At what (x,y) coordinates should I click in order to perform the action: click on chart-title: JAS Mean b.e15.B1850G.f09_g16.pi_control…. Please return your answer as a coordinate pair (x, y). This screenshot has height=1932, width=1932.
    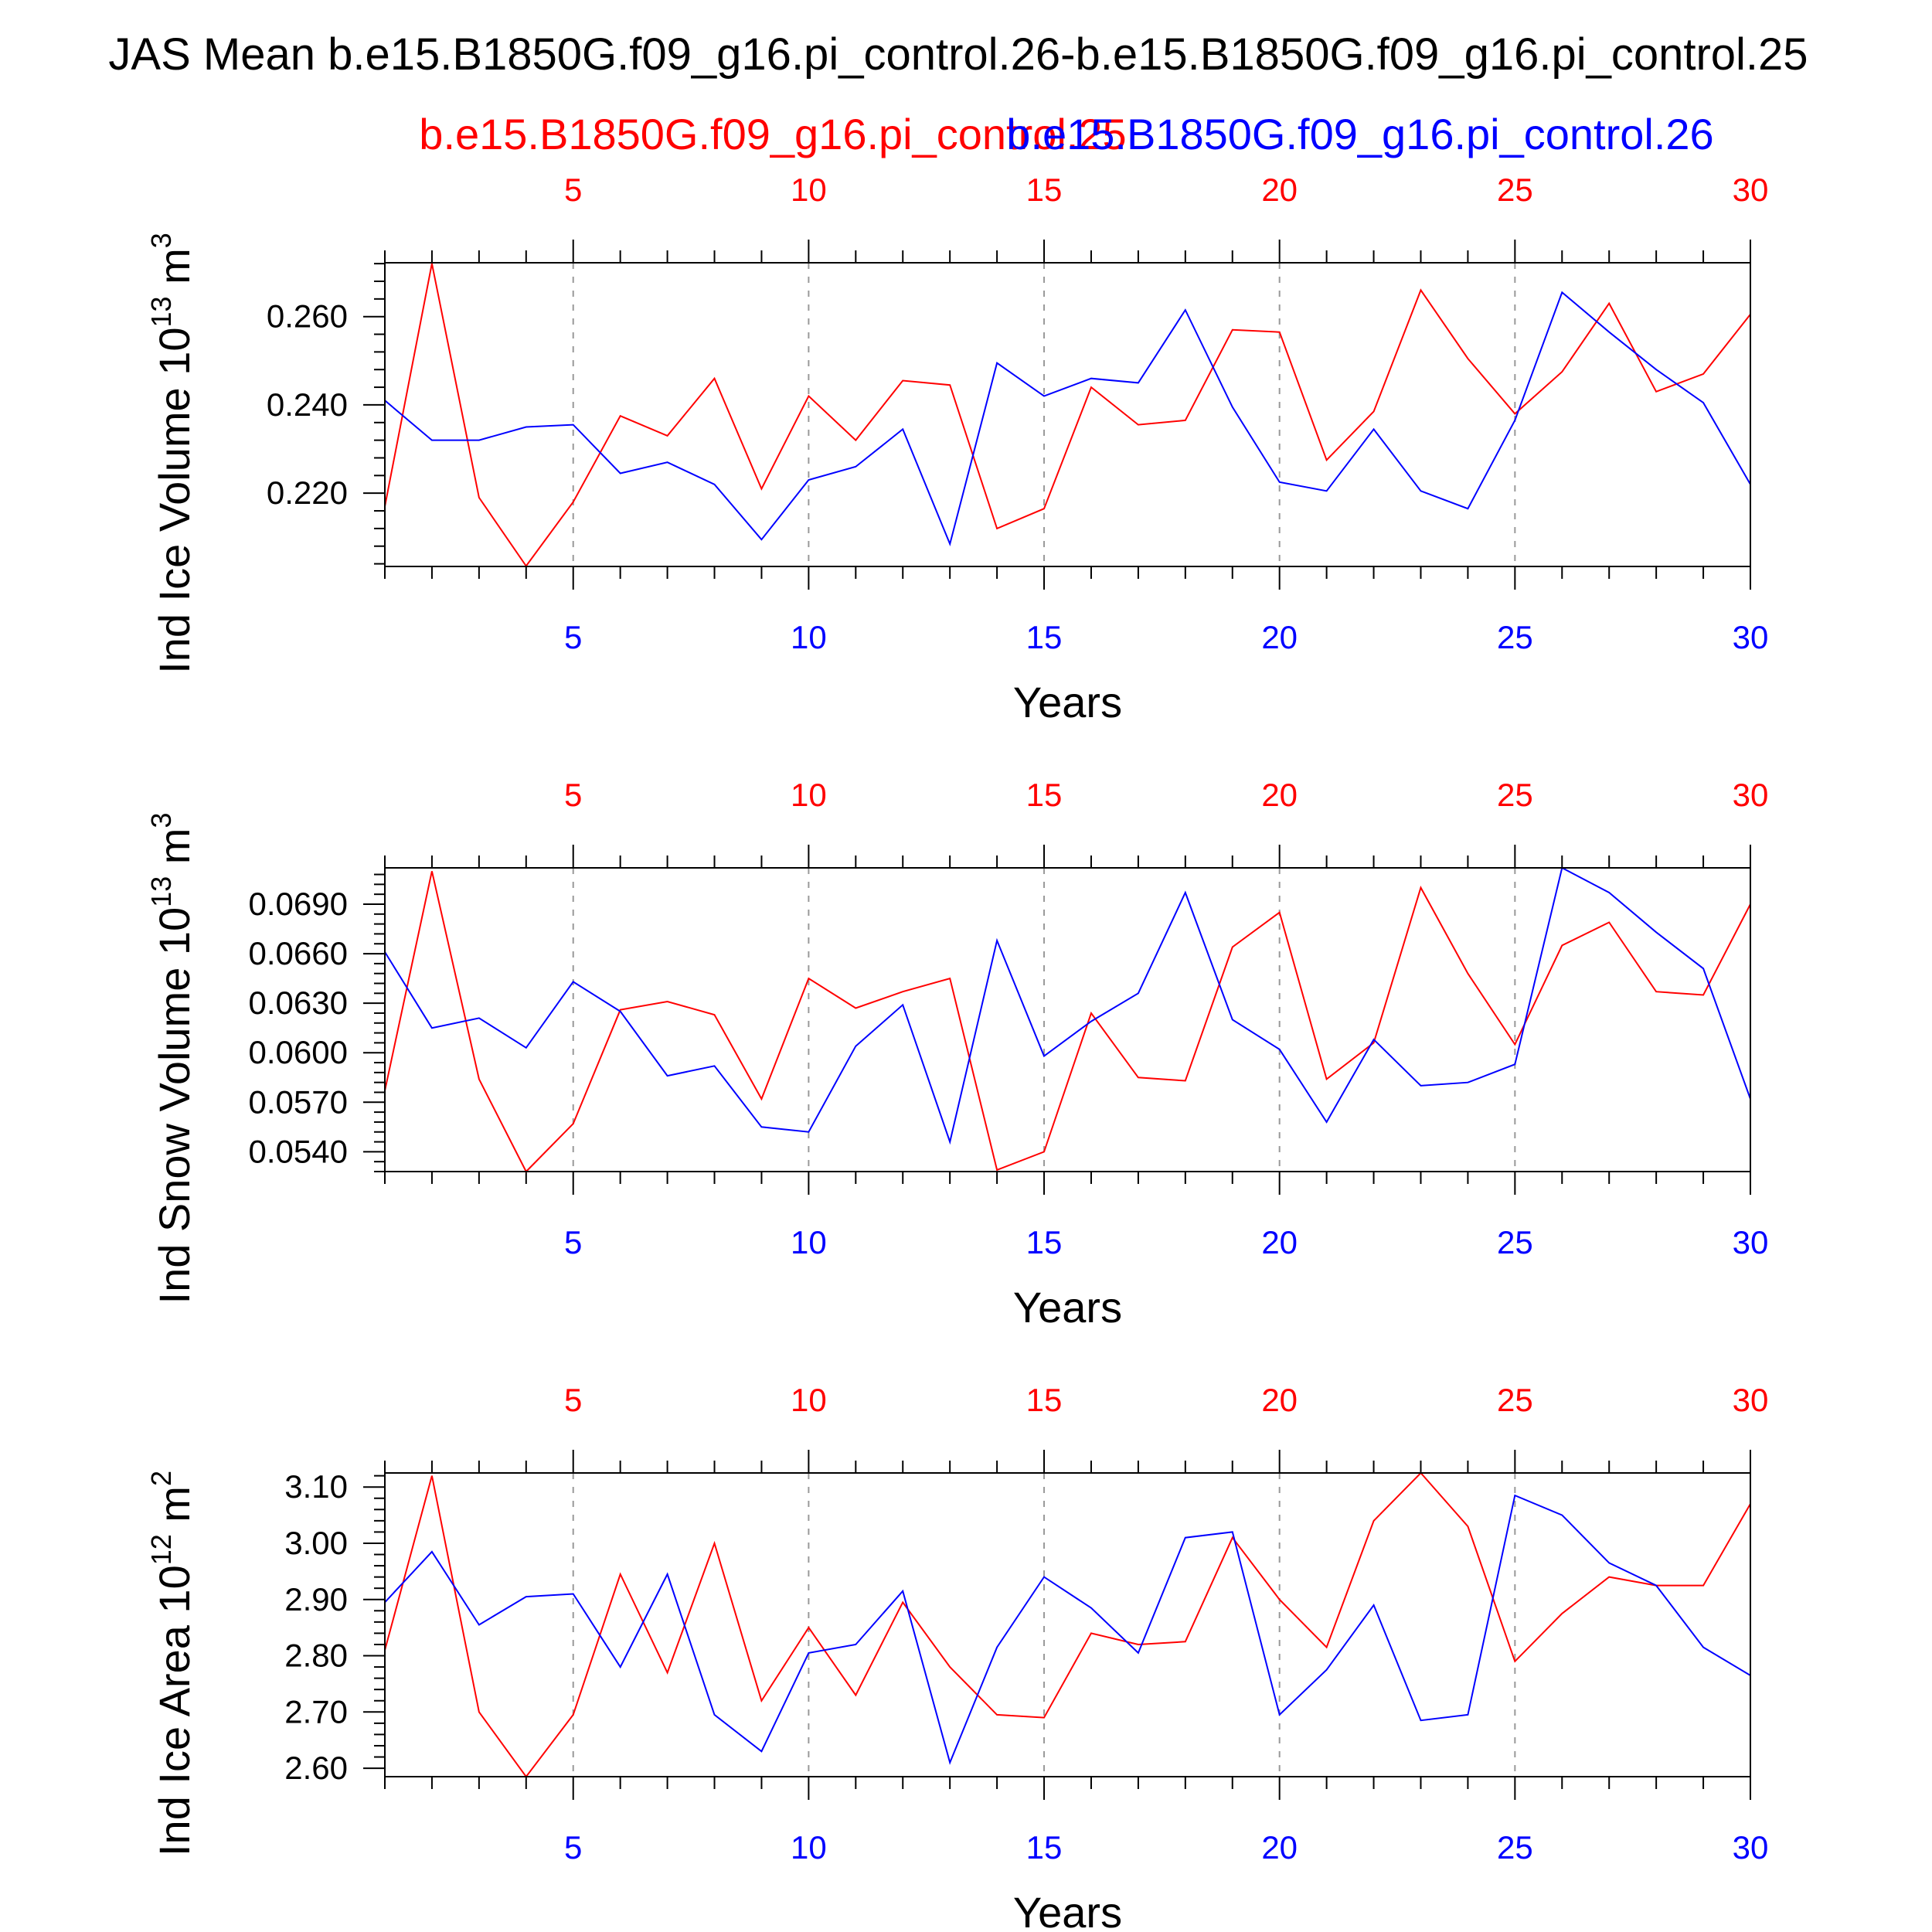
    Looking at the image, I should click on (958, 54).